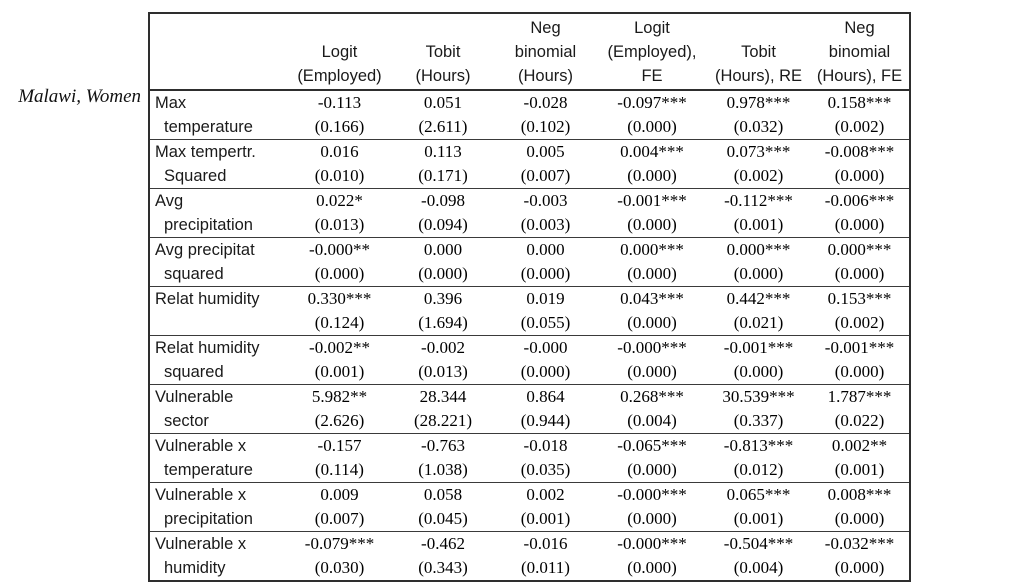 The height and width of the screenshot is (582, 1024). I want to click on coefficient-value: -0.000**, so click(339, 249).